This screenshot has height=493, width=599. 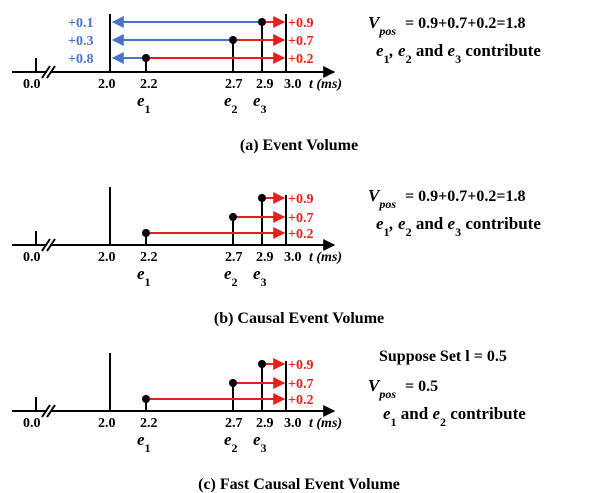 I want to click on suppose-text: Suppose Set l = 0.5, so click(x=443, y=356).